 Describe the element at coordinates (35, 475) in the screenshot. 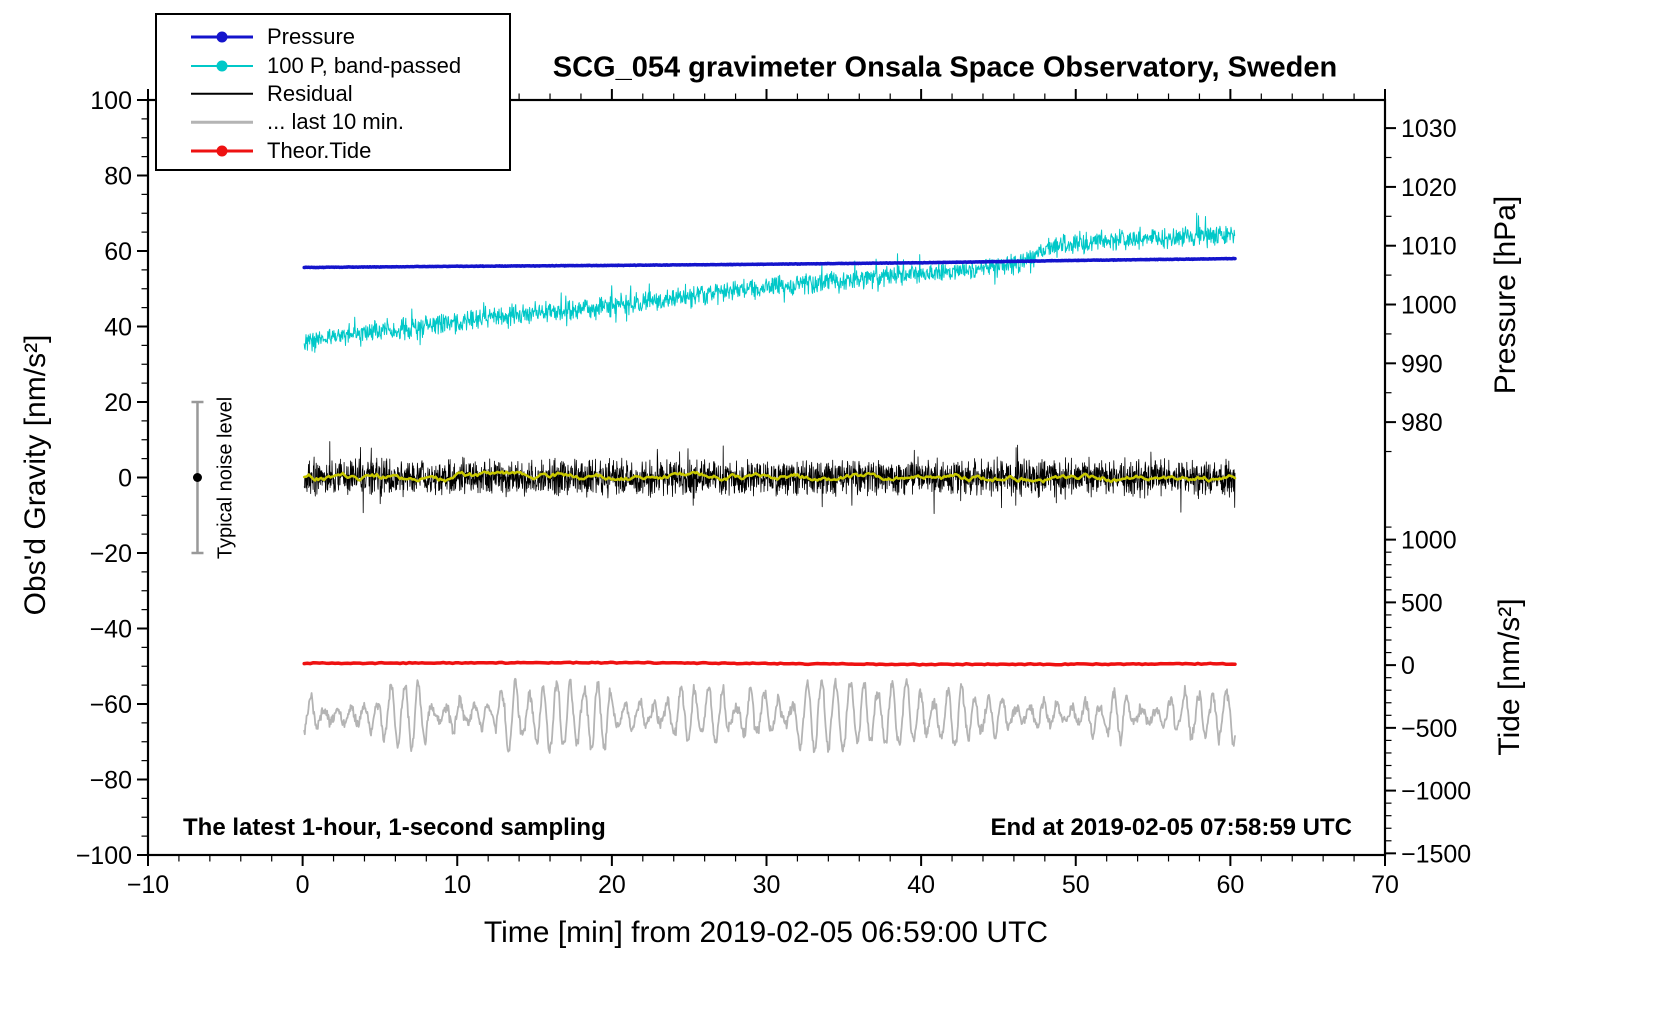

I see `y-axis-label-gravity: Obs'd Gravity [nm/s²]` at that location.